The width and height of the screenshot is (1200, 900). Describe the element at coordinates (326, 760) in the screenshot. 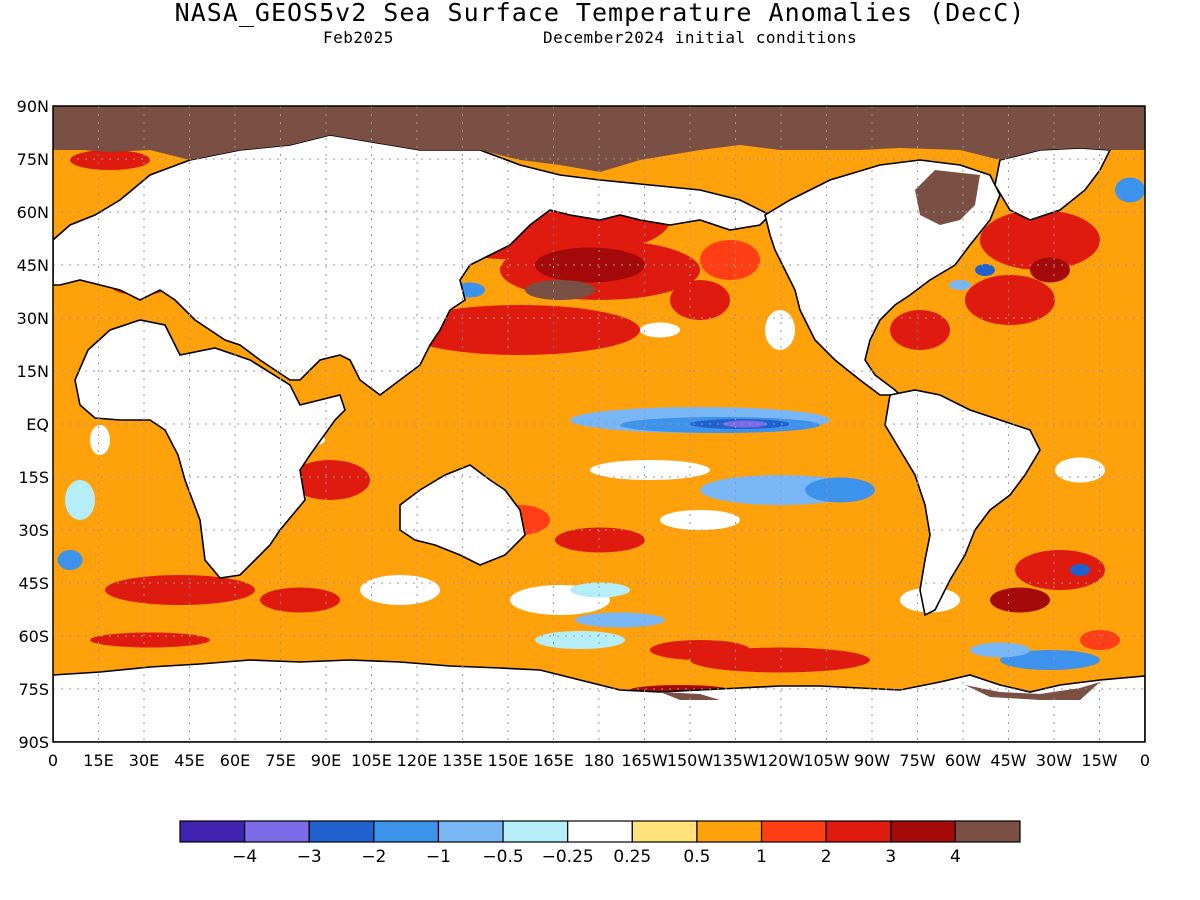

I see `lon-label: 90E` at that location.